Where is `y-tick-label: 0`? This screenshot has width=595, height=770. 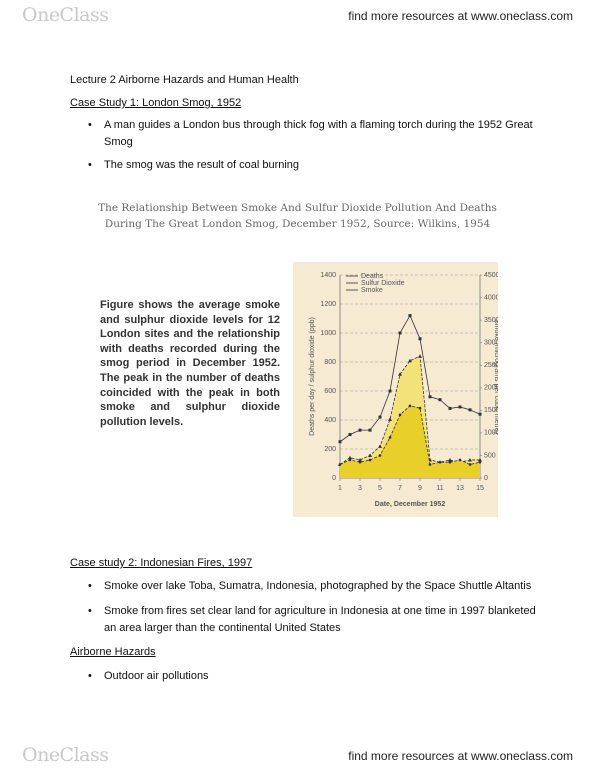
y-tick-label: 0 is located at coordinates (334, 478).